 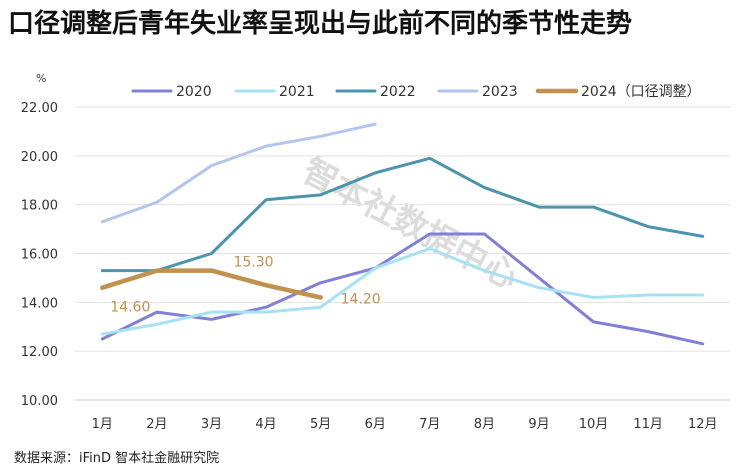 What do you see at coordinates (39, 401) in the screenshot?
I see `y-tick-label: 10.00` at bounding box center [39, 401].